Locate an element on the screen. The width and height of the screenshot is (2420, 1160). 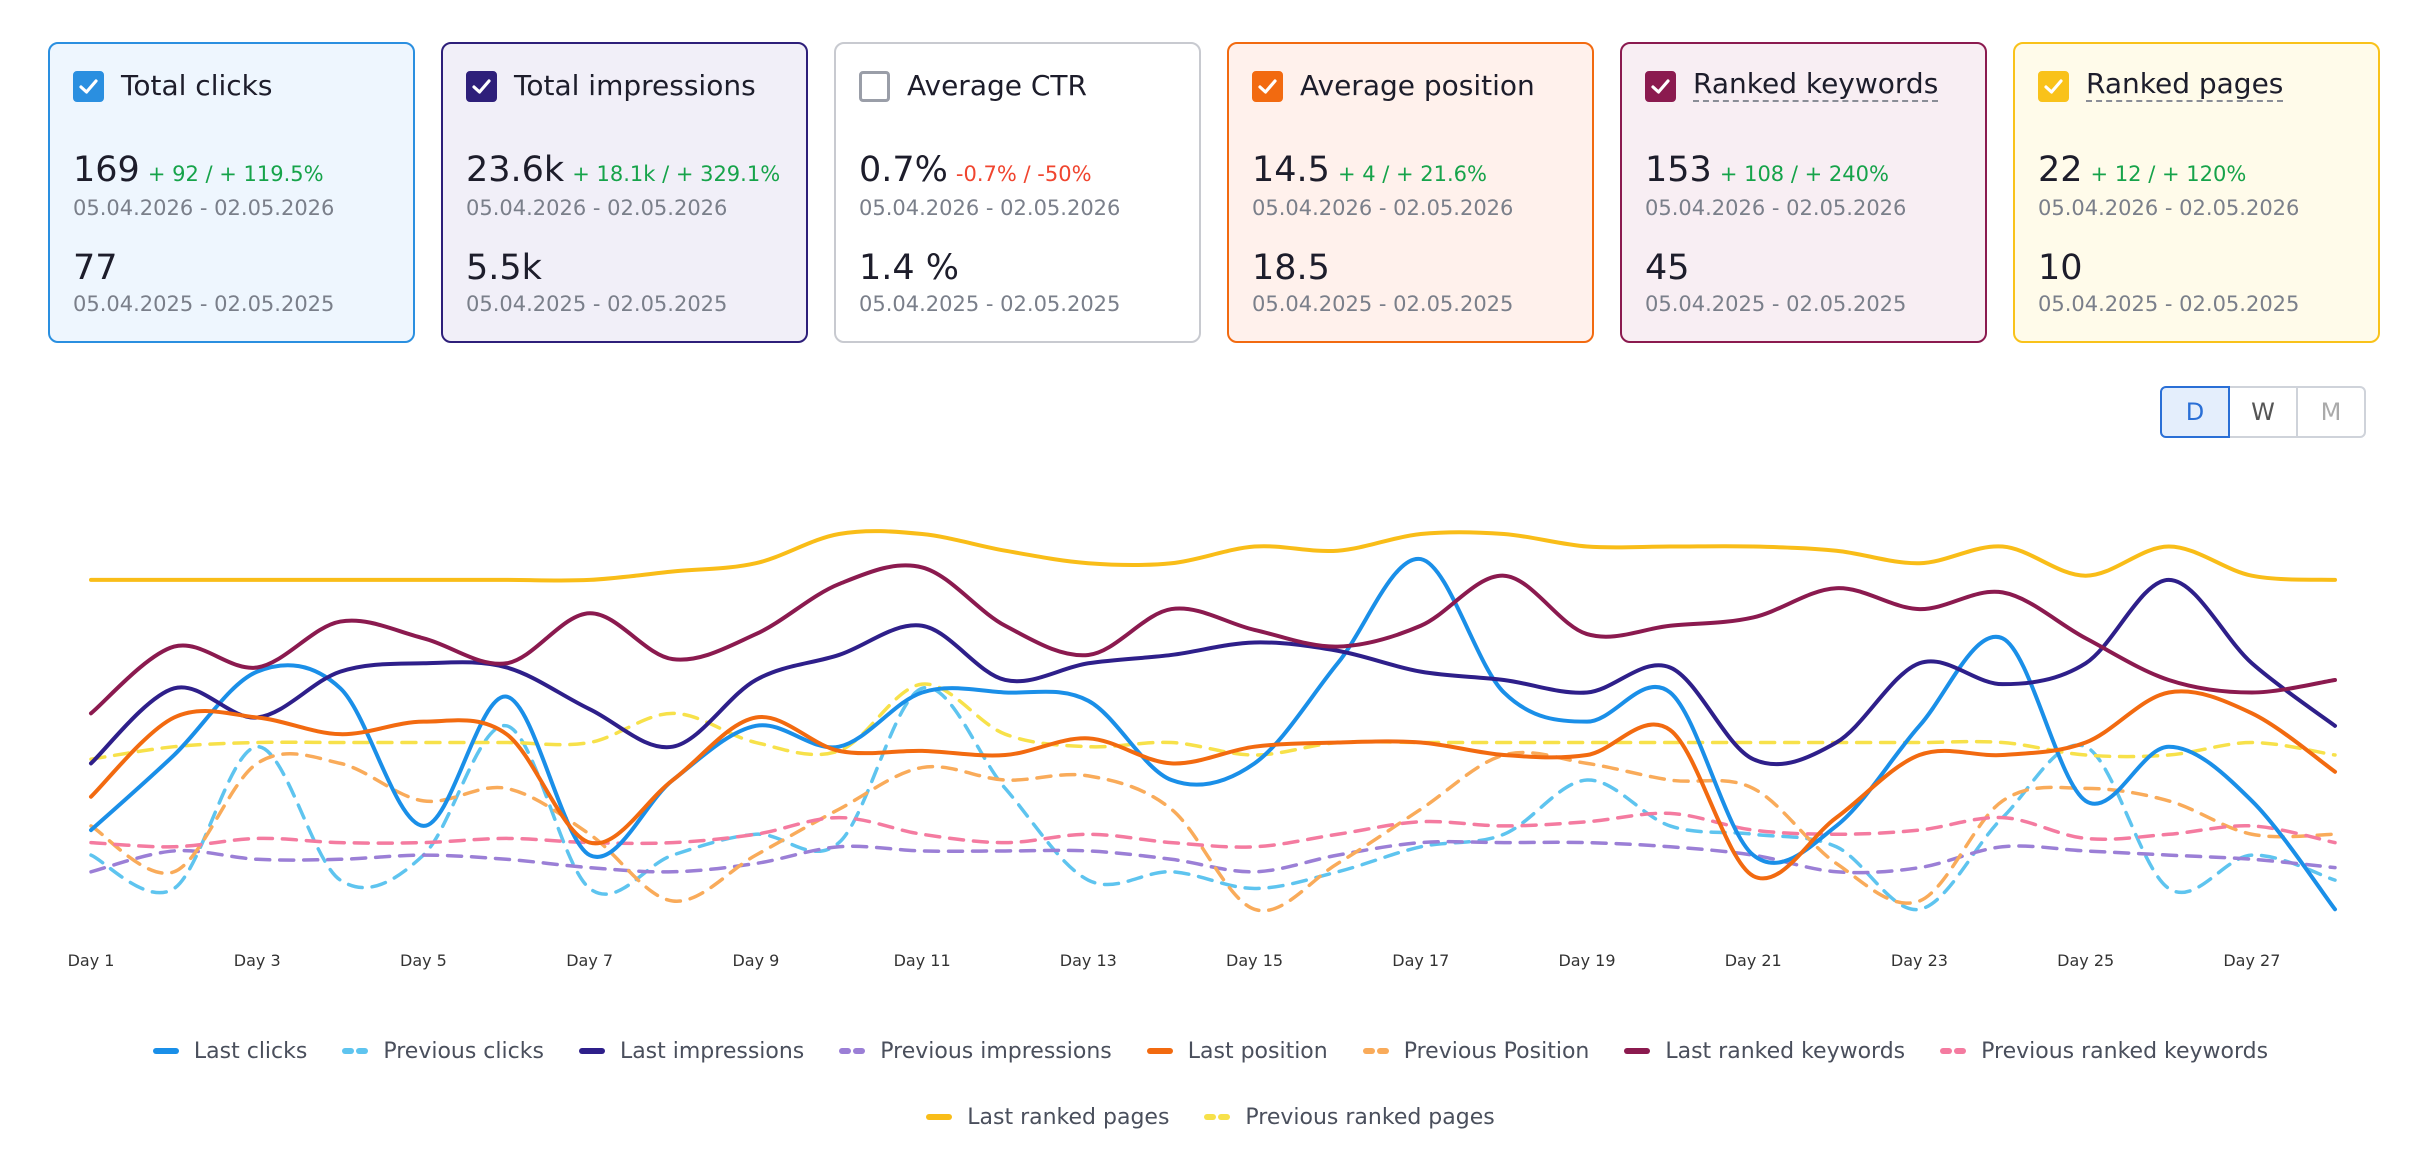
change: + 18.1k / + 329.1% is located at coordinates (676, 174).